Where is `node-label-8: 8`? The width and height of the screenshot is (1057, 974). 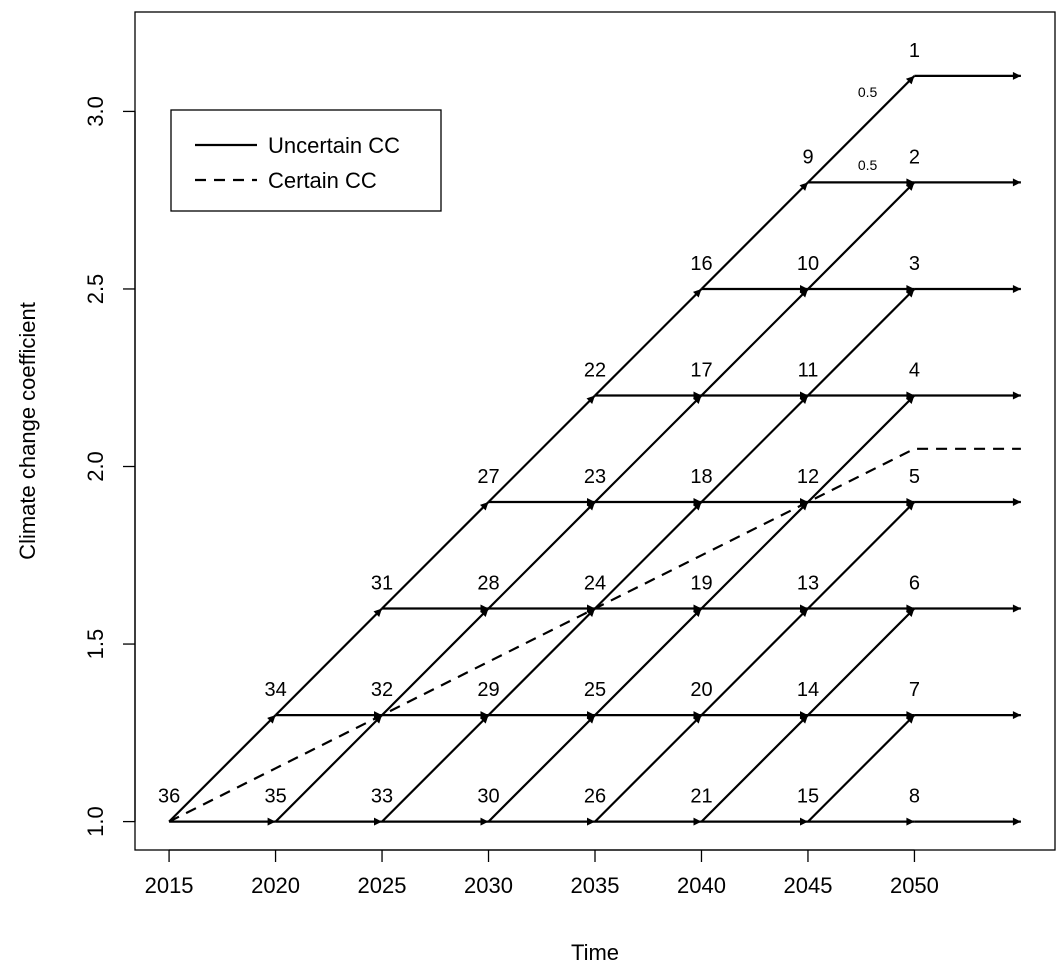
node-label-8: 8 is located at coordinates (914, 797).